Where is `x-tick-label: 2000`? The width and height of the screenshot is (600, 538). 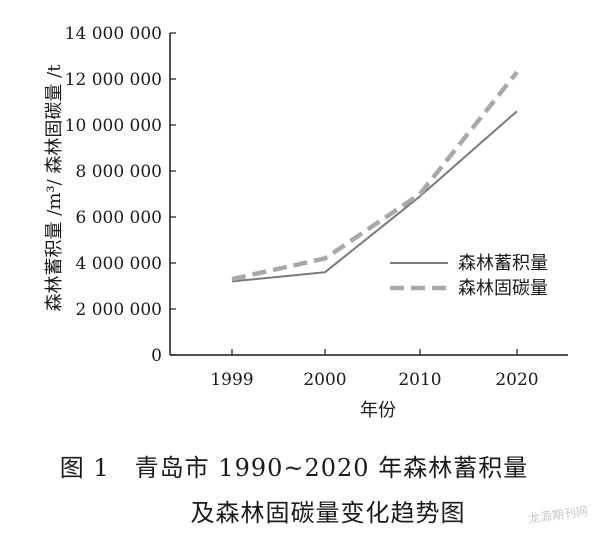
x-tick-label: 2000 is located at coordinates (324, 380).